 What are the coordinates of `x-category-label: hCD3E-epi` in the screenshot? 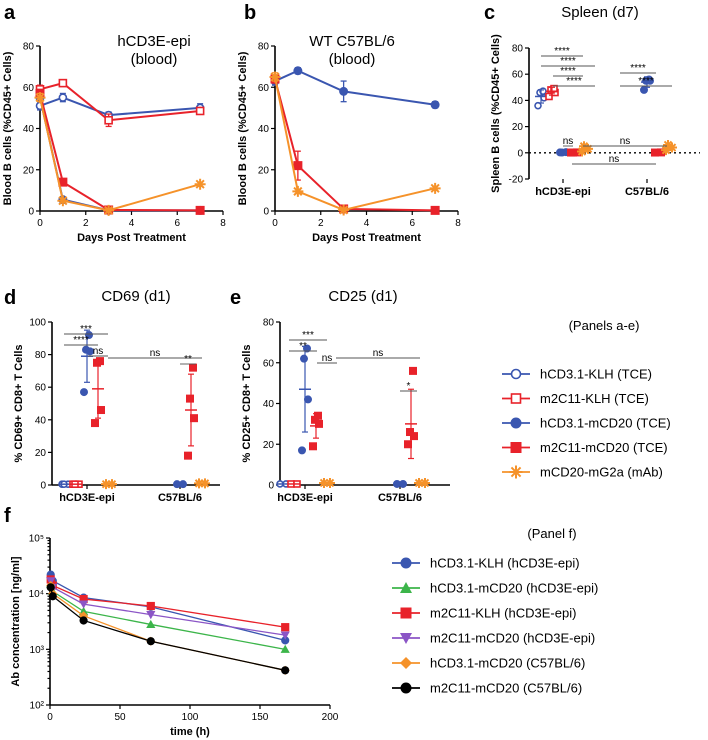 It's located at (305, 498).